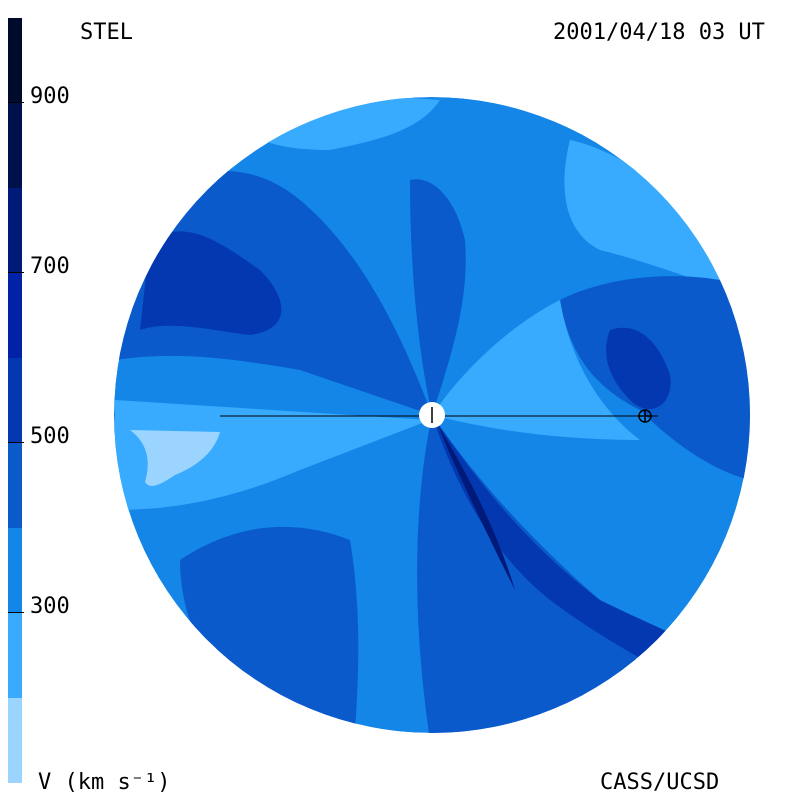  What do you see at coordinates (272, 455) in the screenshot?
I see `region-left-light` at bounding box center [272, 455].